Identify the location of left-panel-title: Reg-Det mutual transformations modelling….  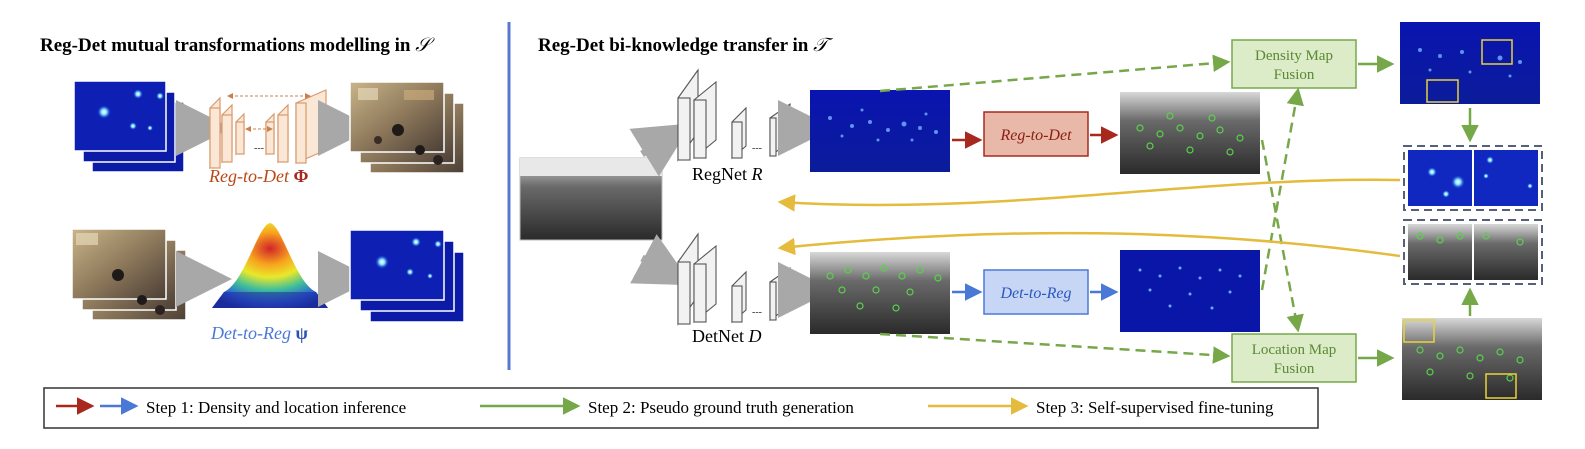
(237, 45).